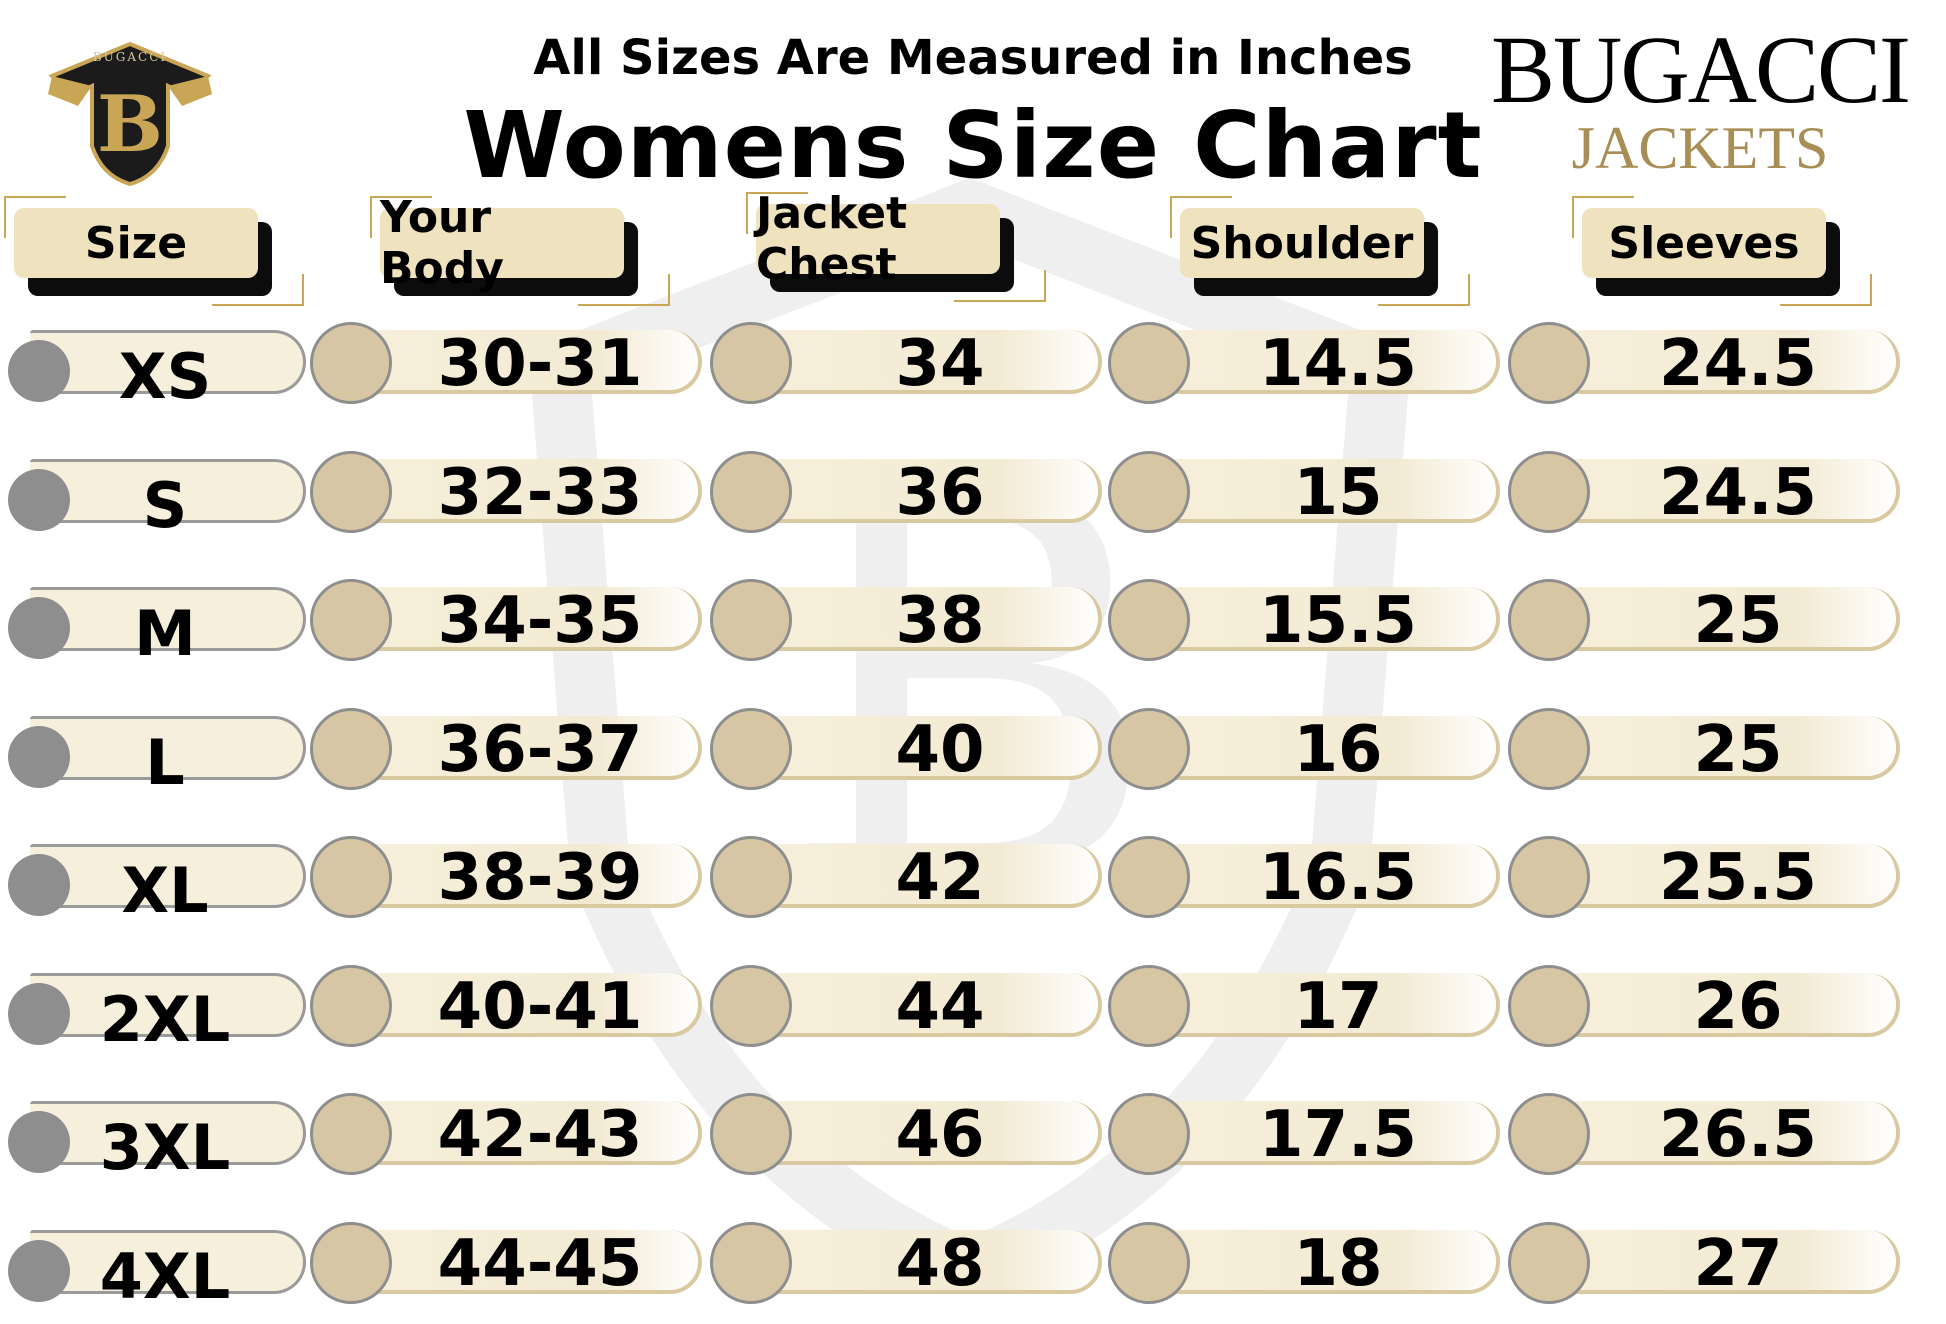  I want to click on size-cell: XL, so click(155, 878).